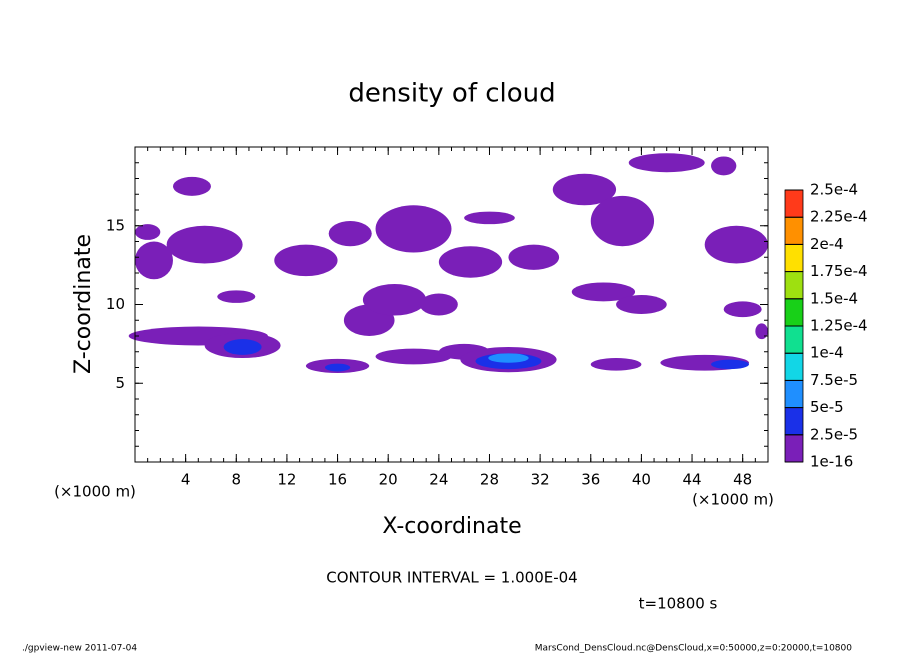  Describe the element at coordinates (237, 480) in the screenshot. I see `x-tick-label: 8` at that location.